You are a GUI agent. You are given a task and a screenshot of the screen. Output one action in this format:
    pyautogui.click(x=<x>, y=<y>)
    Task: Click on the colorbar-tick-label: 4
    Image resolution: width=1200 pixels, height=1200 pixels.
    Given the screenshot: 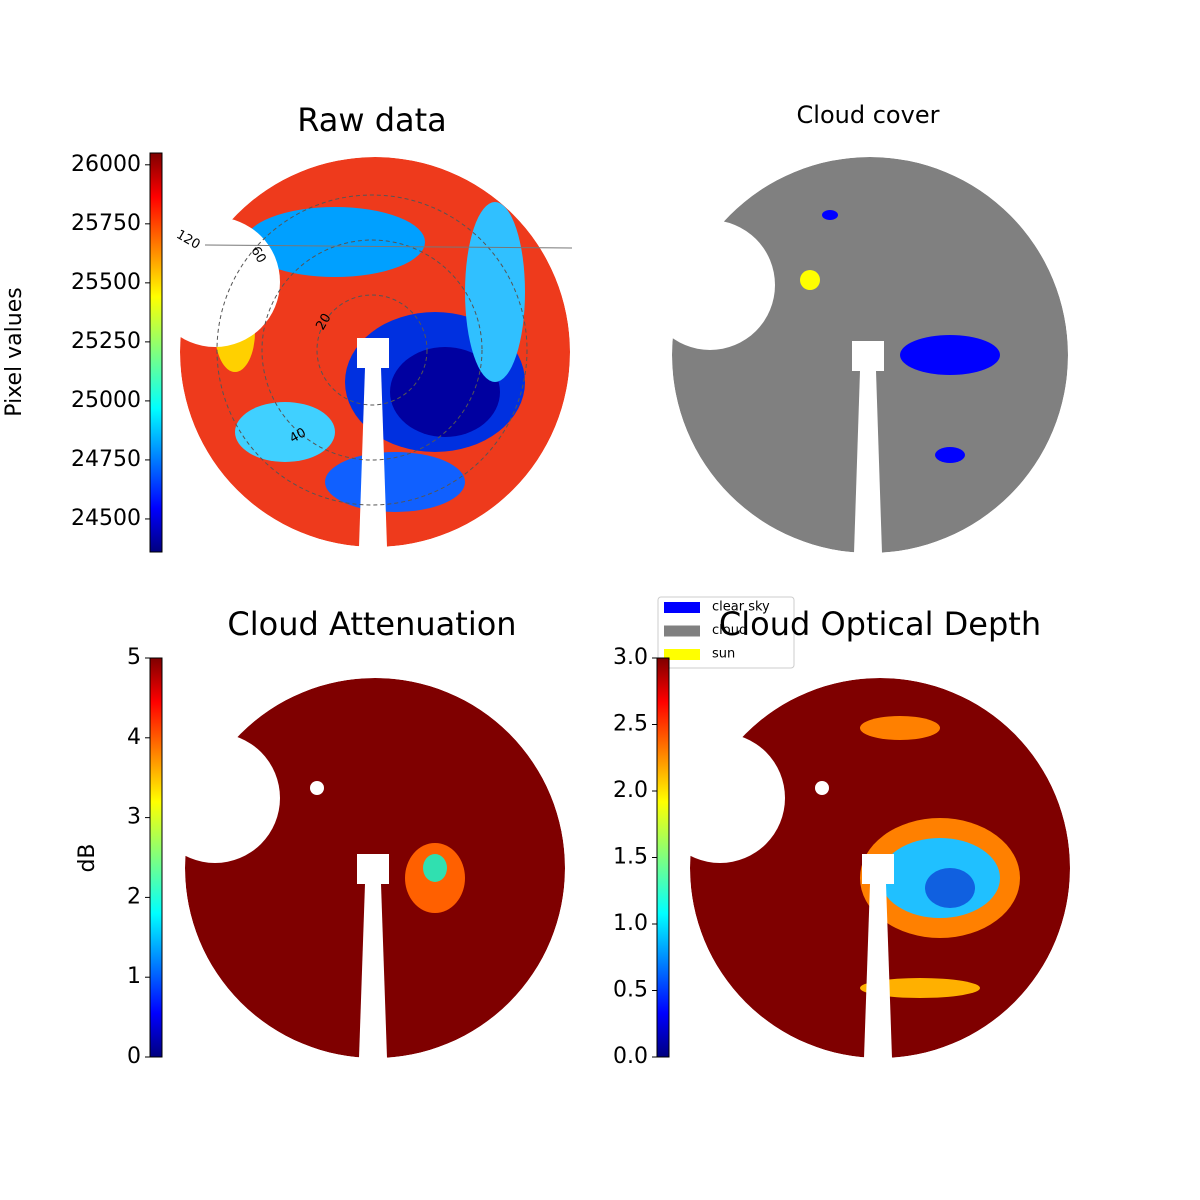 What is the action you would take?
    pyautogui.click(x=134, y=737)
    